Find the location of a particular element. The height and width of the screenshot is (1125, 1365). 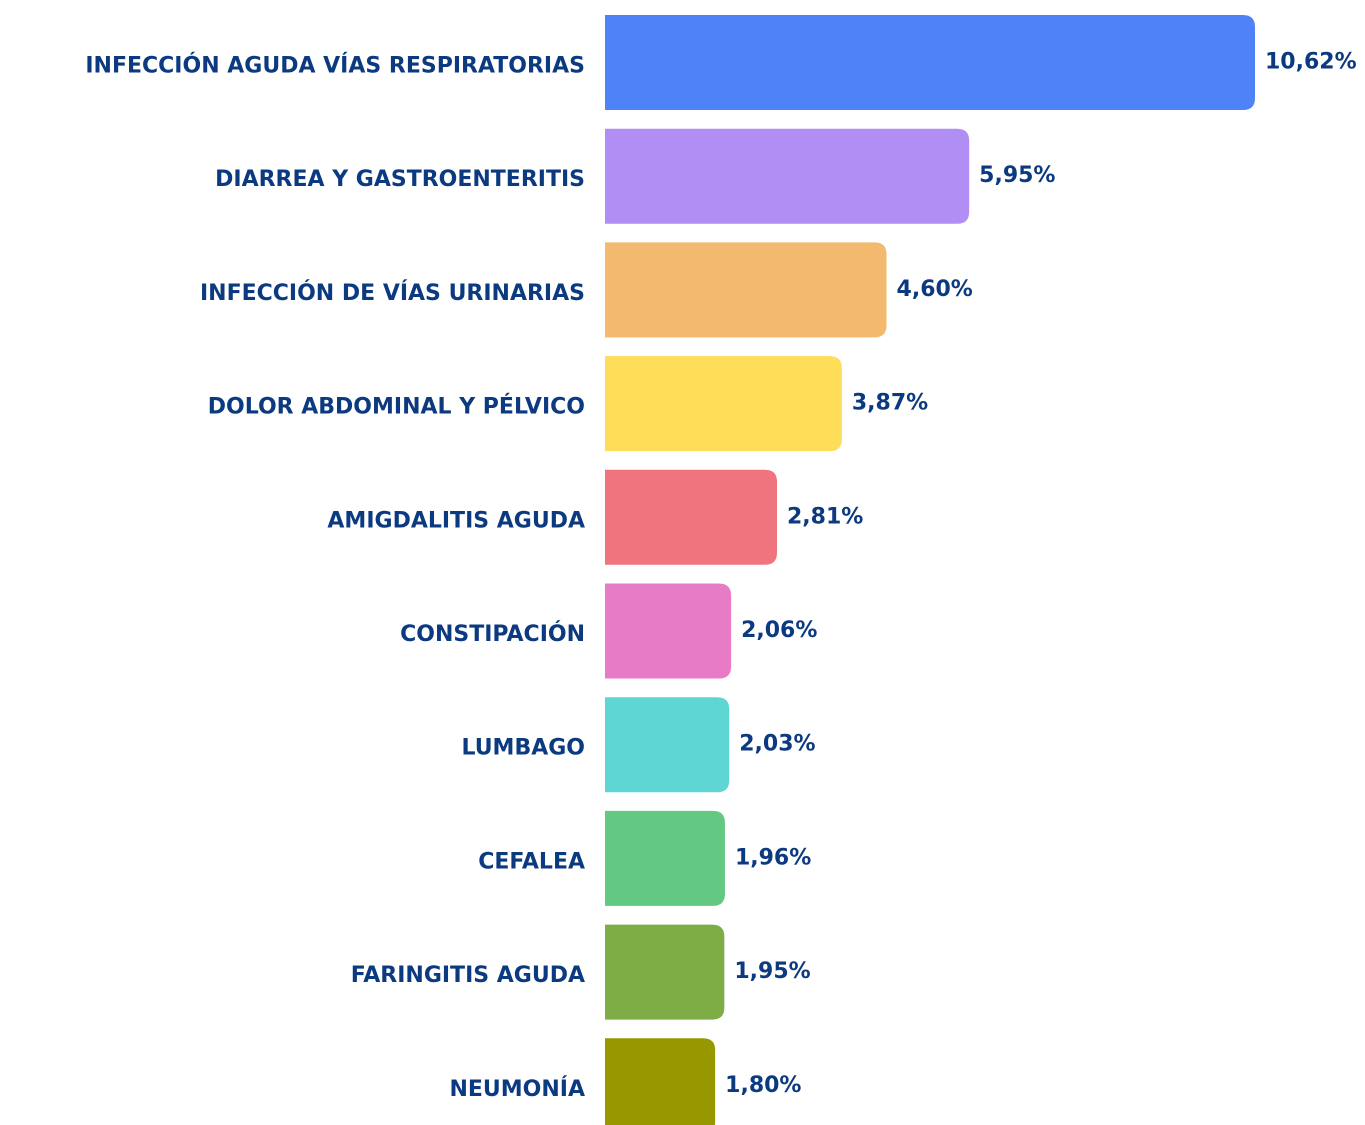

value-label: 2,06% is located at coordinates (779, 630).